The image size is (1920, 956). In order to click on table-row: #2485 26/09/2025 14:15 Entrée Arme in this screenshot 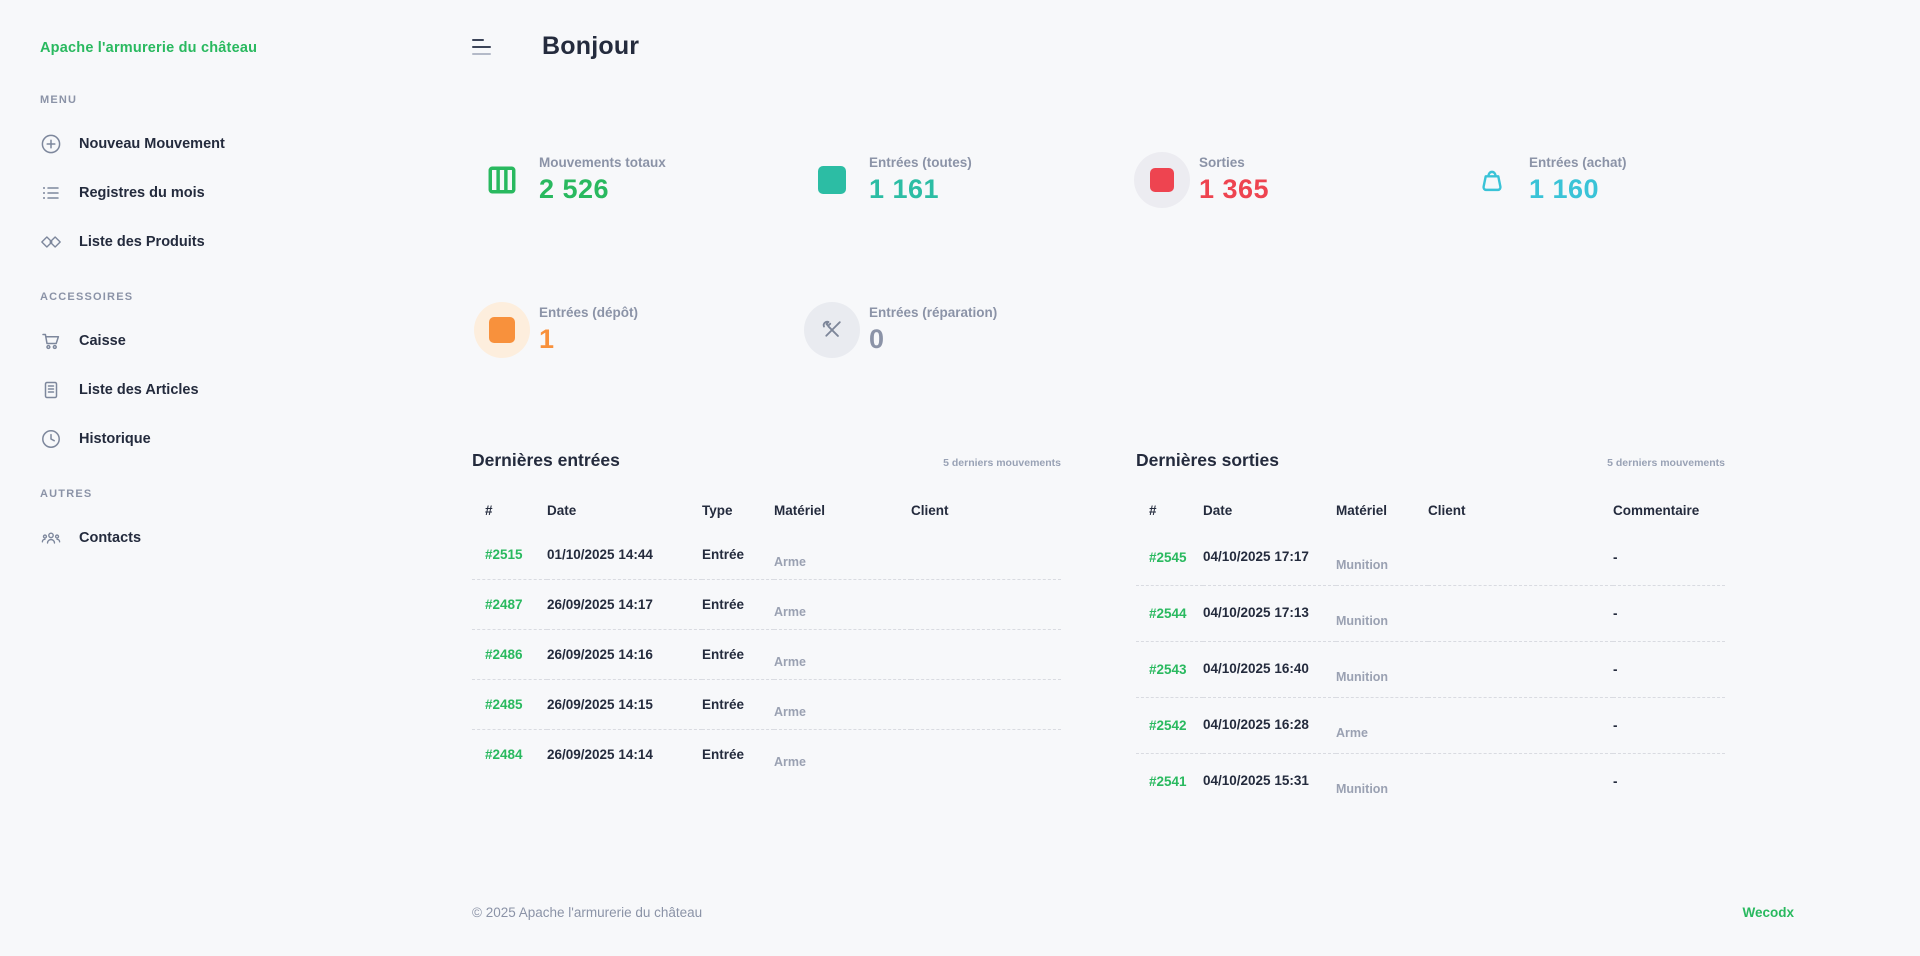, I will do `click(766, 704)`.